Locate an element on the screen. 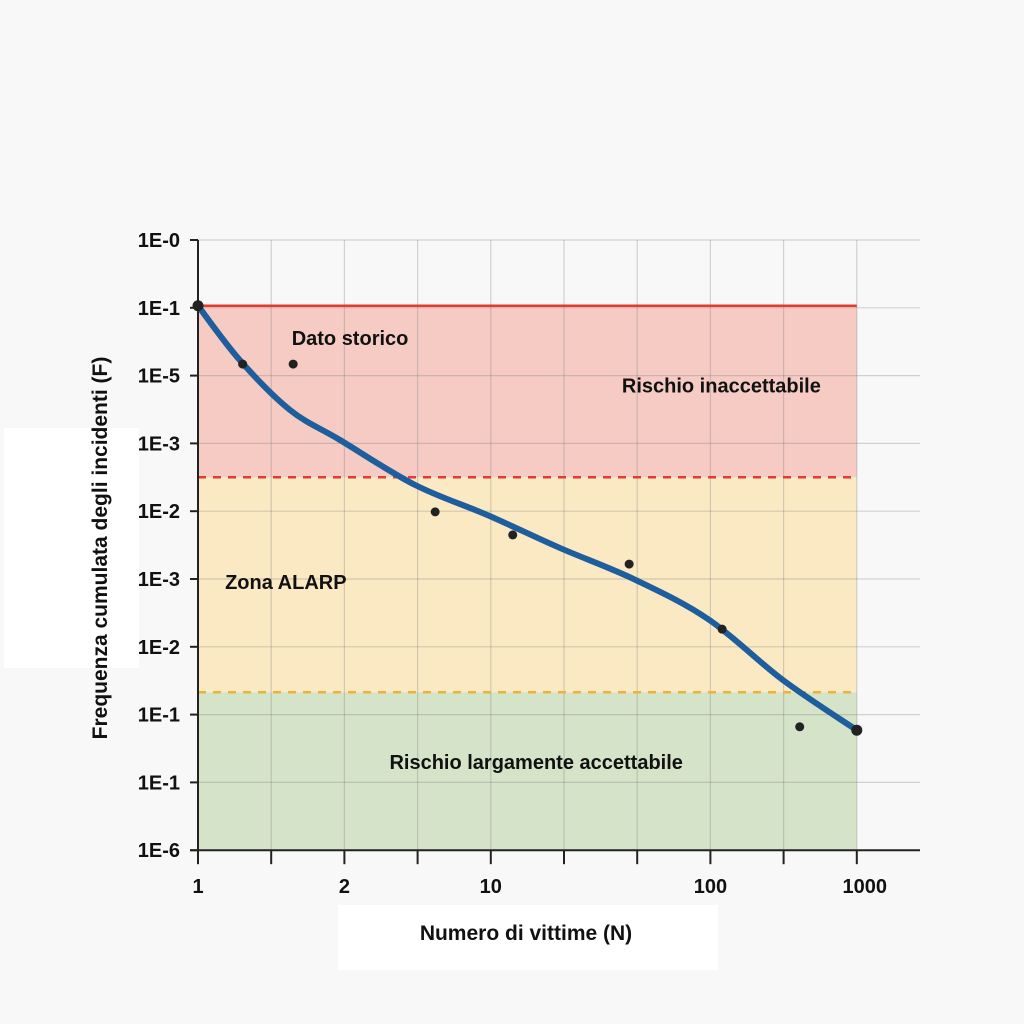 The image size is (1024, 1024). ylabel-backdrop is located at coordinates (71, 548).